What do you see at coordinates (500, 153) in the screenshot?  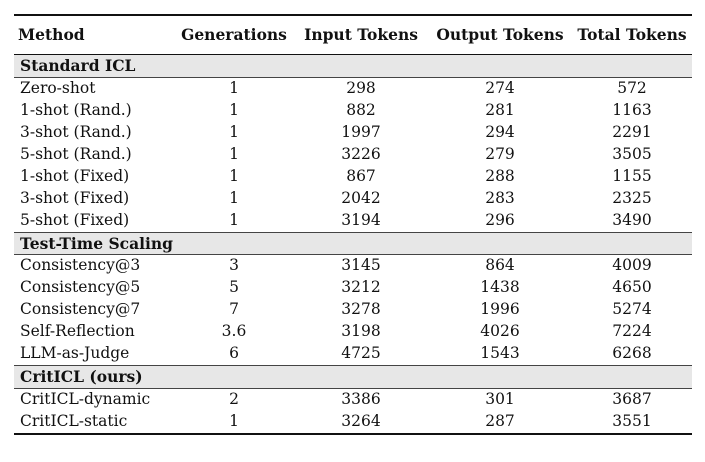 I see `cell-output-tokens: 279` at bounding box center [500, 153].